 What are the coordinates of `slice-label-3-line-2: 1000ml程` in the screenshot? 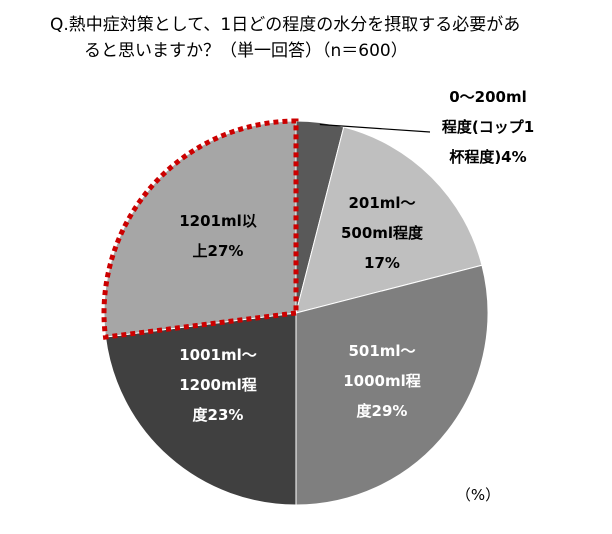 It's located at (382, 381).